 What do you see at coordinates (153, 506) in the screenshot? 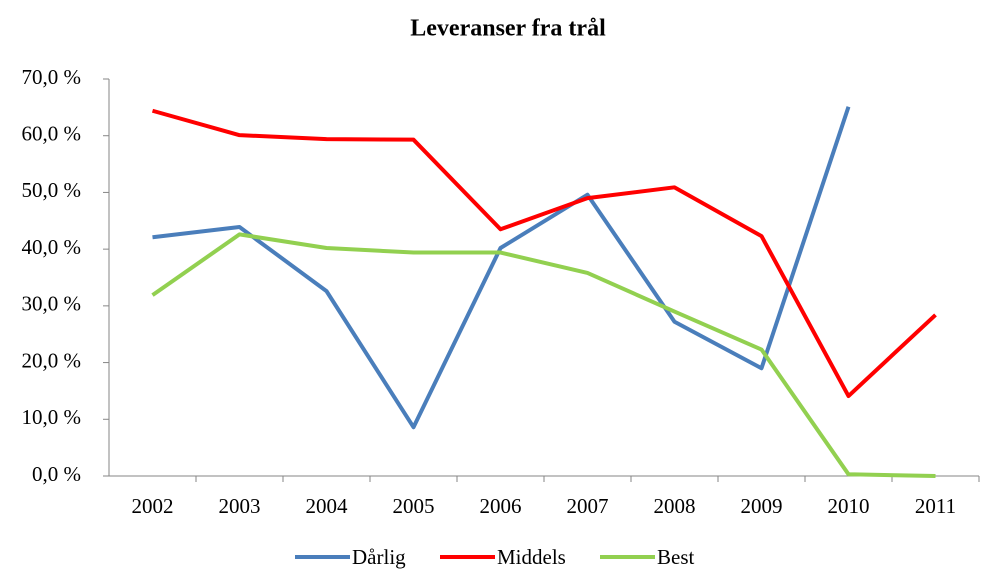
I see `x-tick-label: 2002` at bounding box center [153, 506].